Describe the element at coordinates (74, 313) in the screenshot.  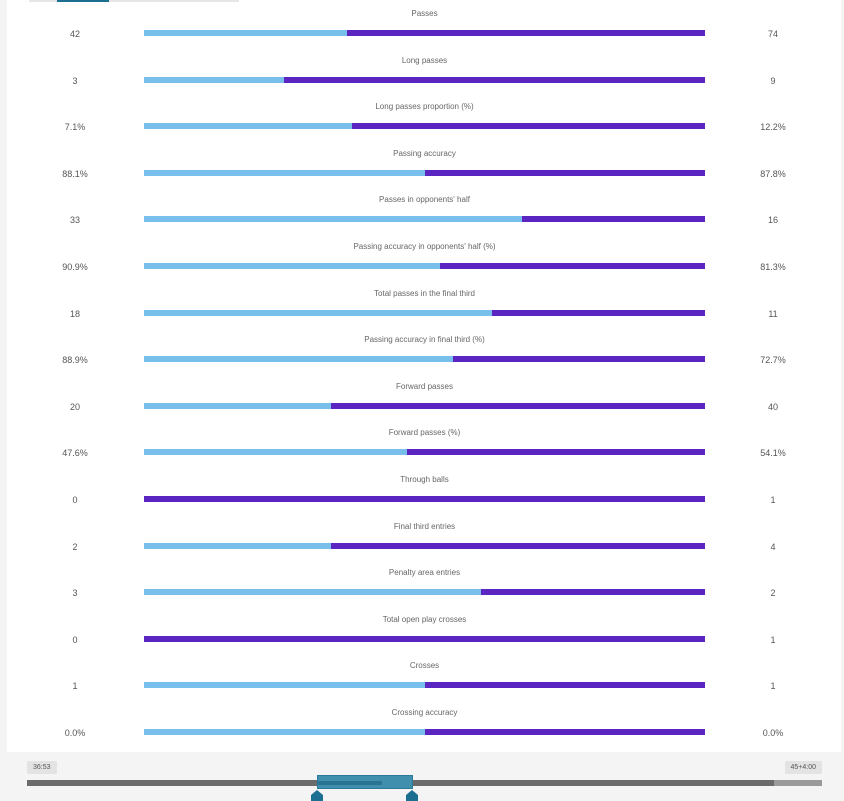
I see `stat-home-value: 18` at that location.